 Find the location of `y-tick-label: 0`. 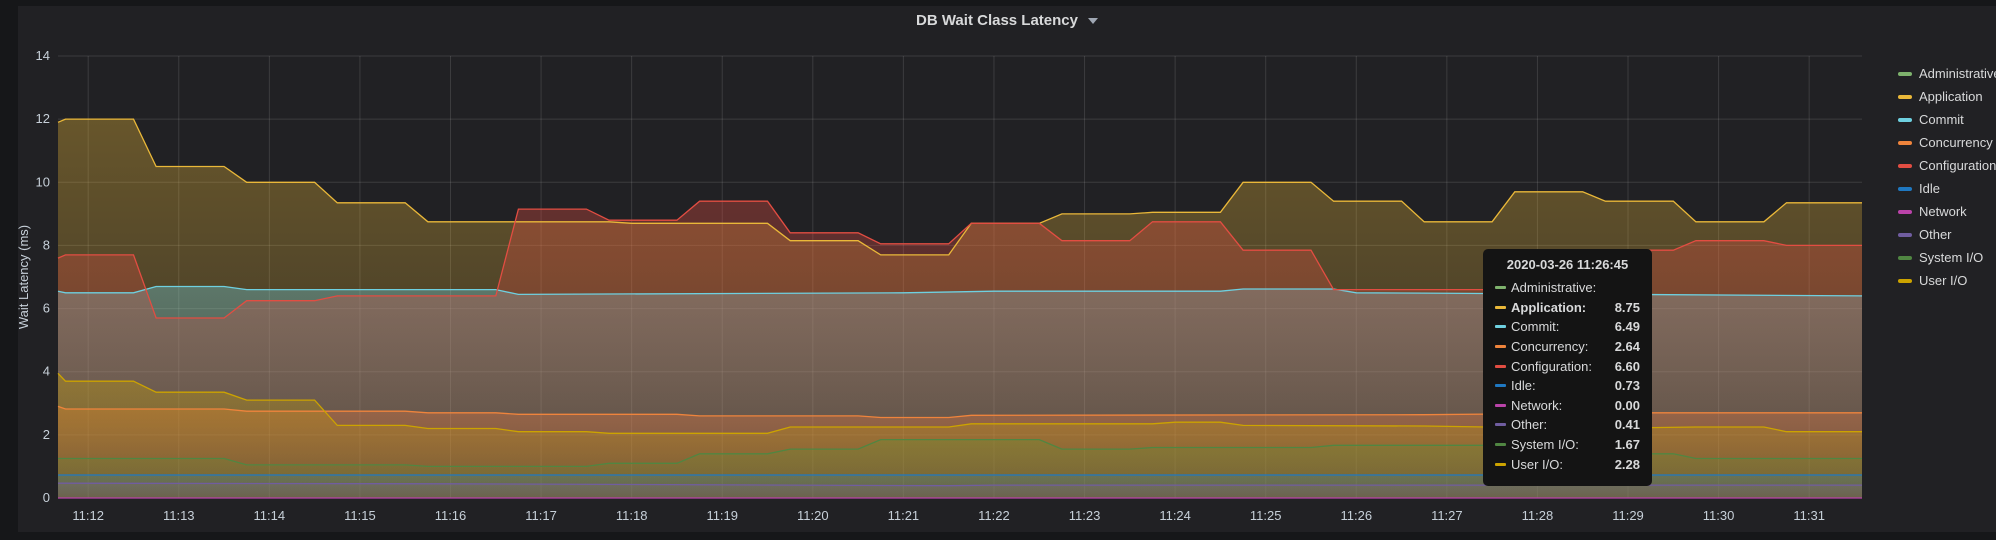

y-tick-label: 0 is located at coordinates (46, 497).